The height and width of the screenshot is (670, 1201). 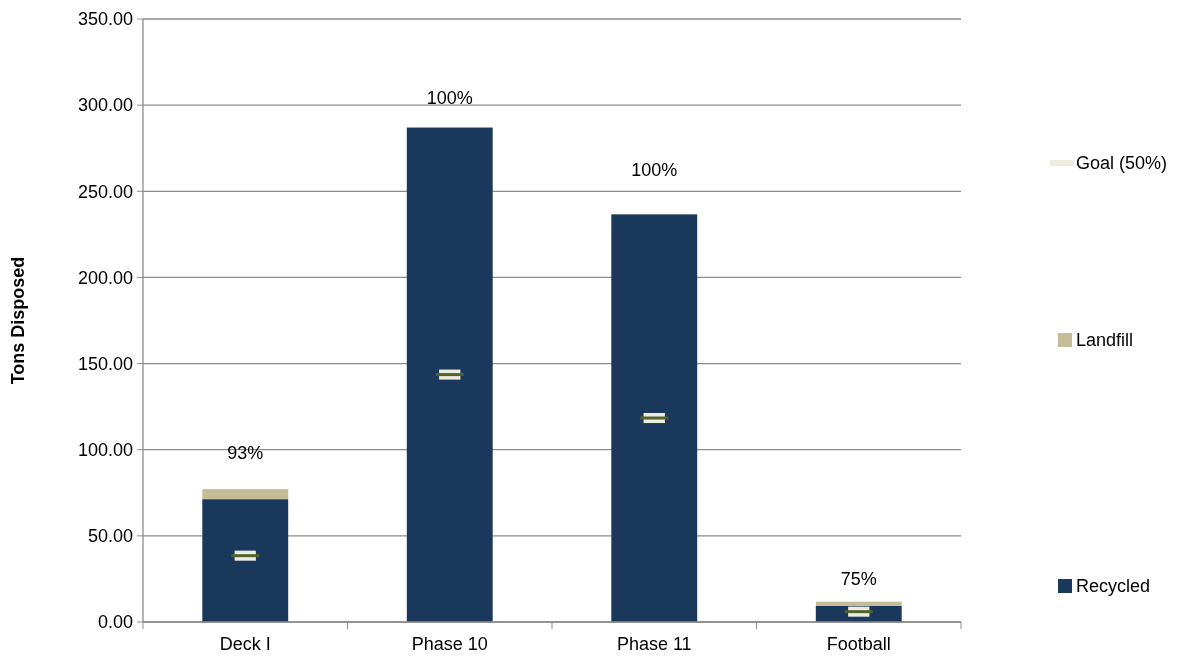 I want to click on x-tick-label: Deck I, so click(x=245, y=644).